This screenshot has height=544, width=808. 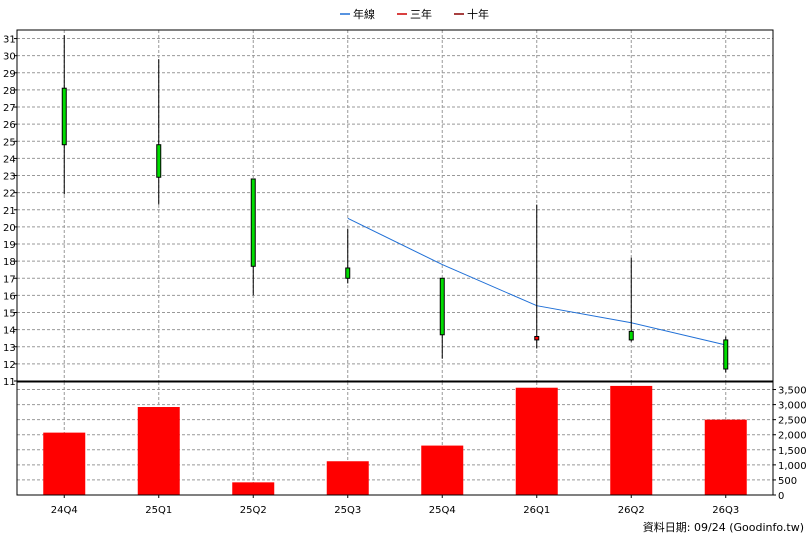 I want to click on price-tick-label: 17, so click(x=9, y=279).